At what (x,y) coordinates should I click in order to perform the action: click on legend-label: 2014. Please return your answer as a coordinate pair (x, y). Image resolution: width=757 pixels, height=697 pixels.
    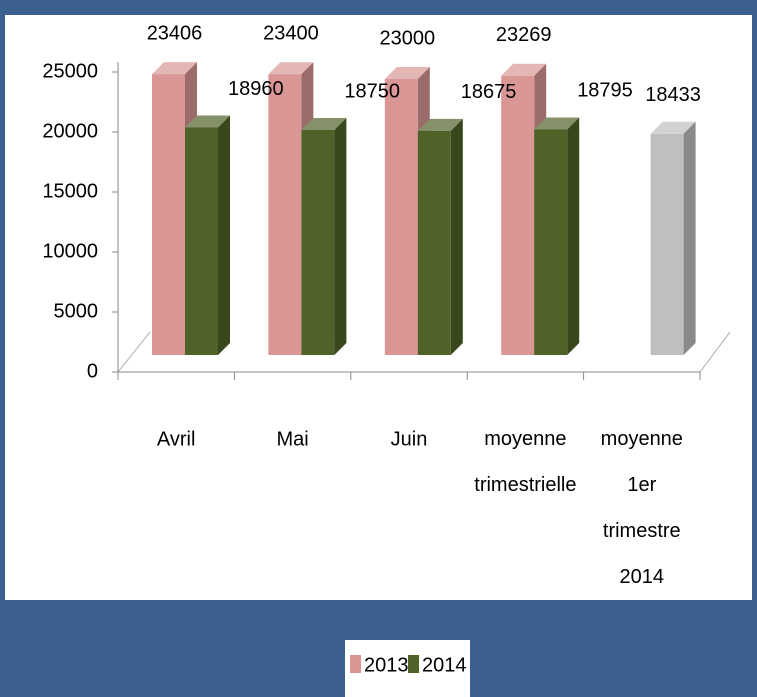
    Looking at the image, I should click on (444, 665).